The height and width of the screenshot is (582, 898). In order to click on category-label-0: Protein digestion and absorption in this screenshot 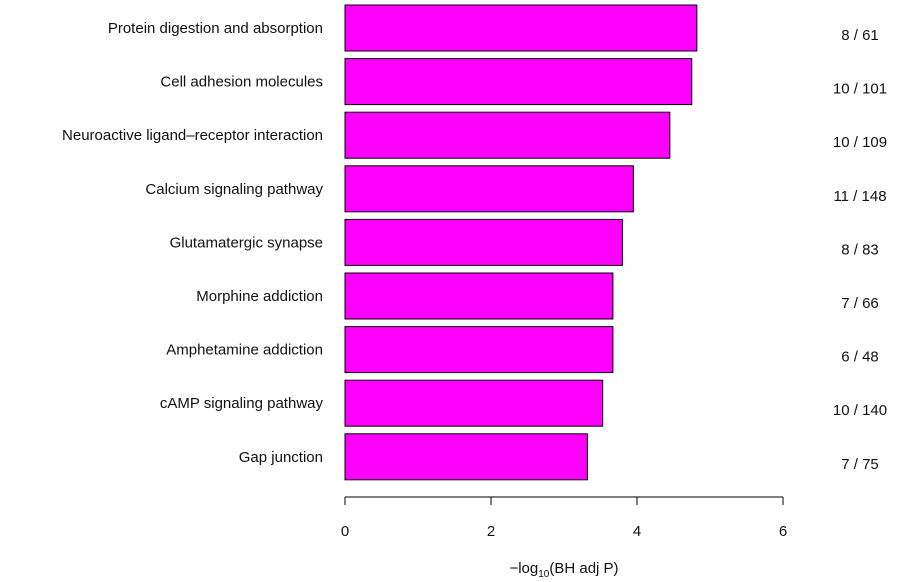, I will do `click(215, 28)`.